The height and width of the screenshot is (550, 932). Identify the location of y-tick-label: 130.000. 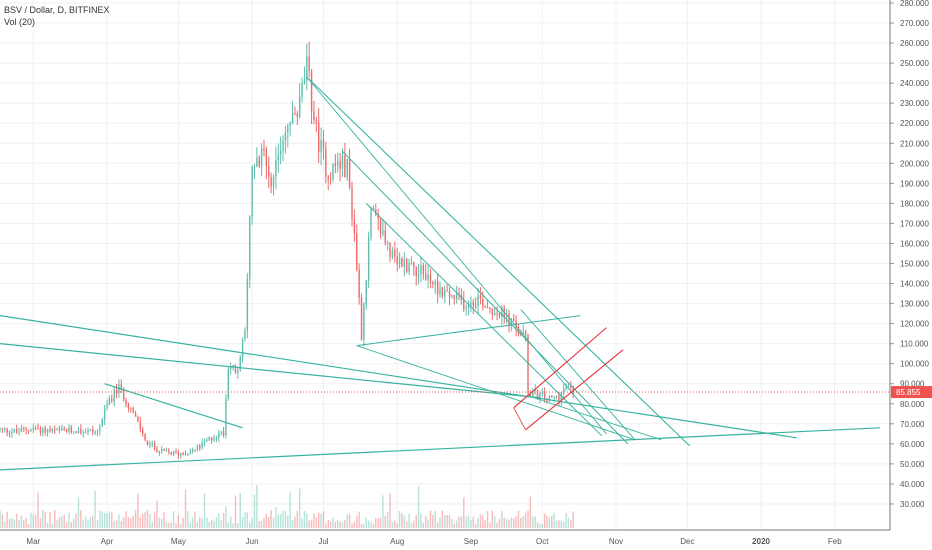
(914, 304).